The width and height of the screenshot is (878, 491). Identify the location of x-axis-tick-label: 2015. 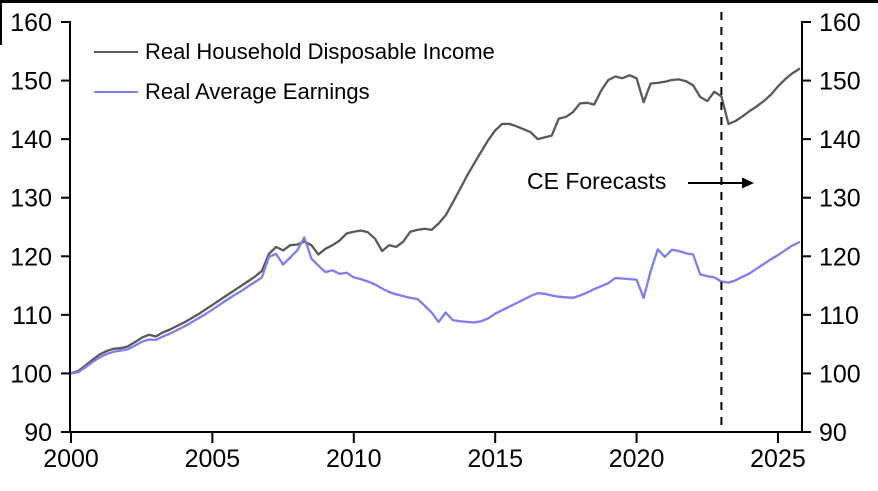
(495, 459).